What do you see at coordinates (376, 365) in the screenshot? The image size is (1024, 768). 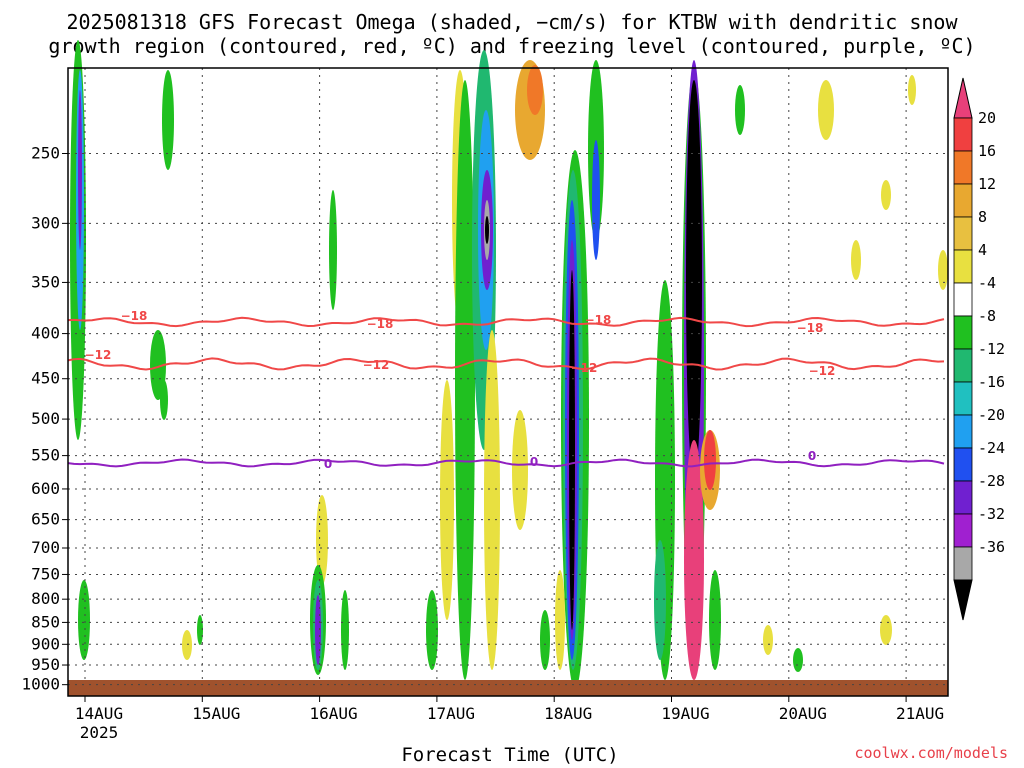 I see `contour-label-minus12-b: −12` at bounding box center [376, 365].